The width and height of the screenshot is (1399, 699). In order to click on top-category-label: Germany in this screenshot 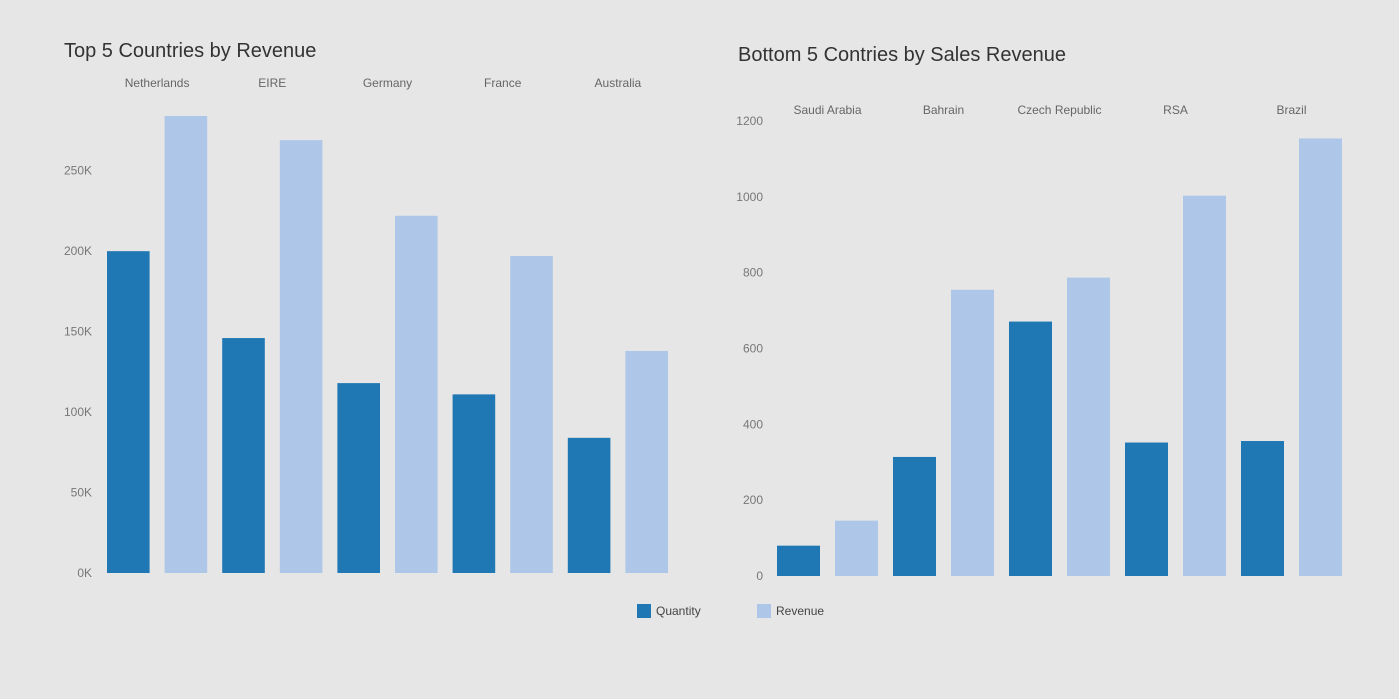, I will do `click(387, 83)`.